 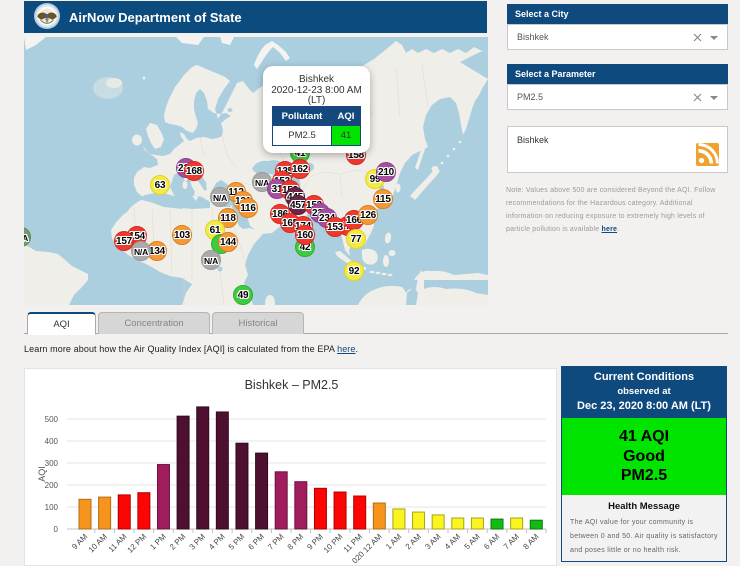 I want to click on svg-text: 11 AM, so click(x=118, y=543).